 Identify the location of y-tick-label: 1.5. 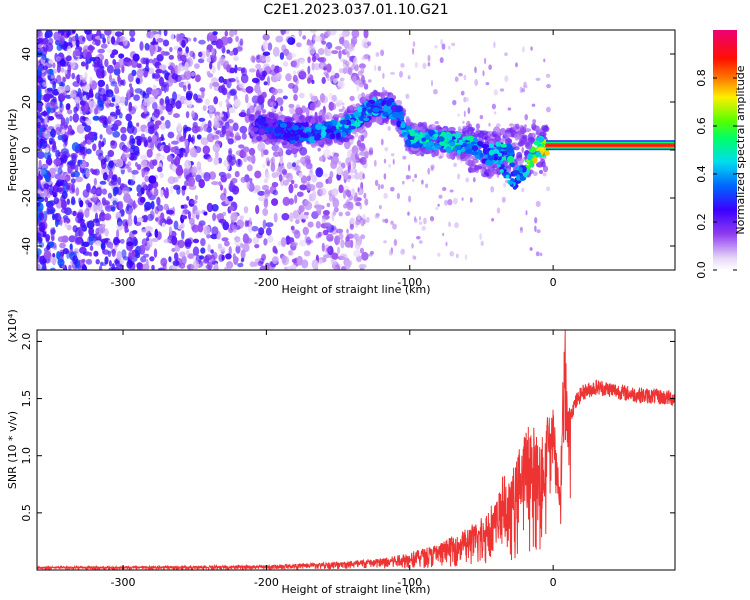
(26, 399).